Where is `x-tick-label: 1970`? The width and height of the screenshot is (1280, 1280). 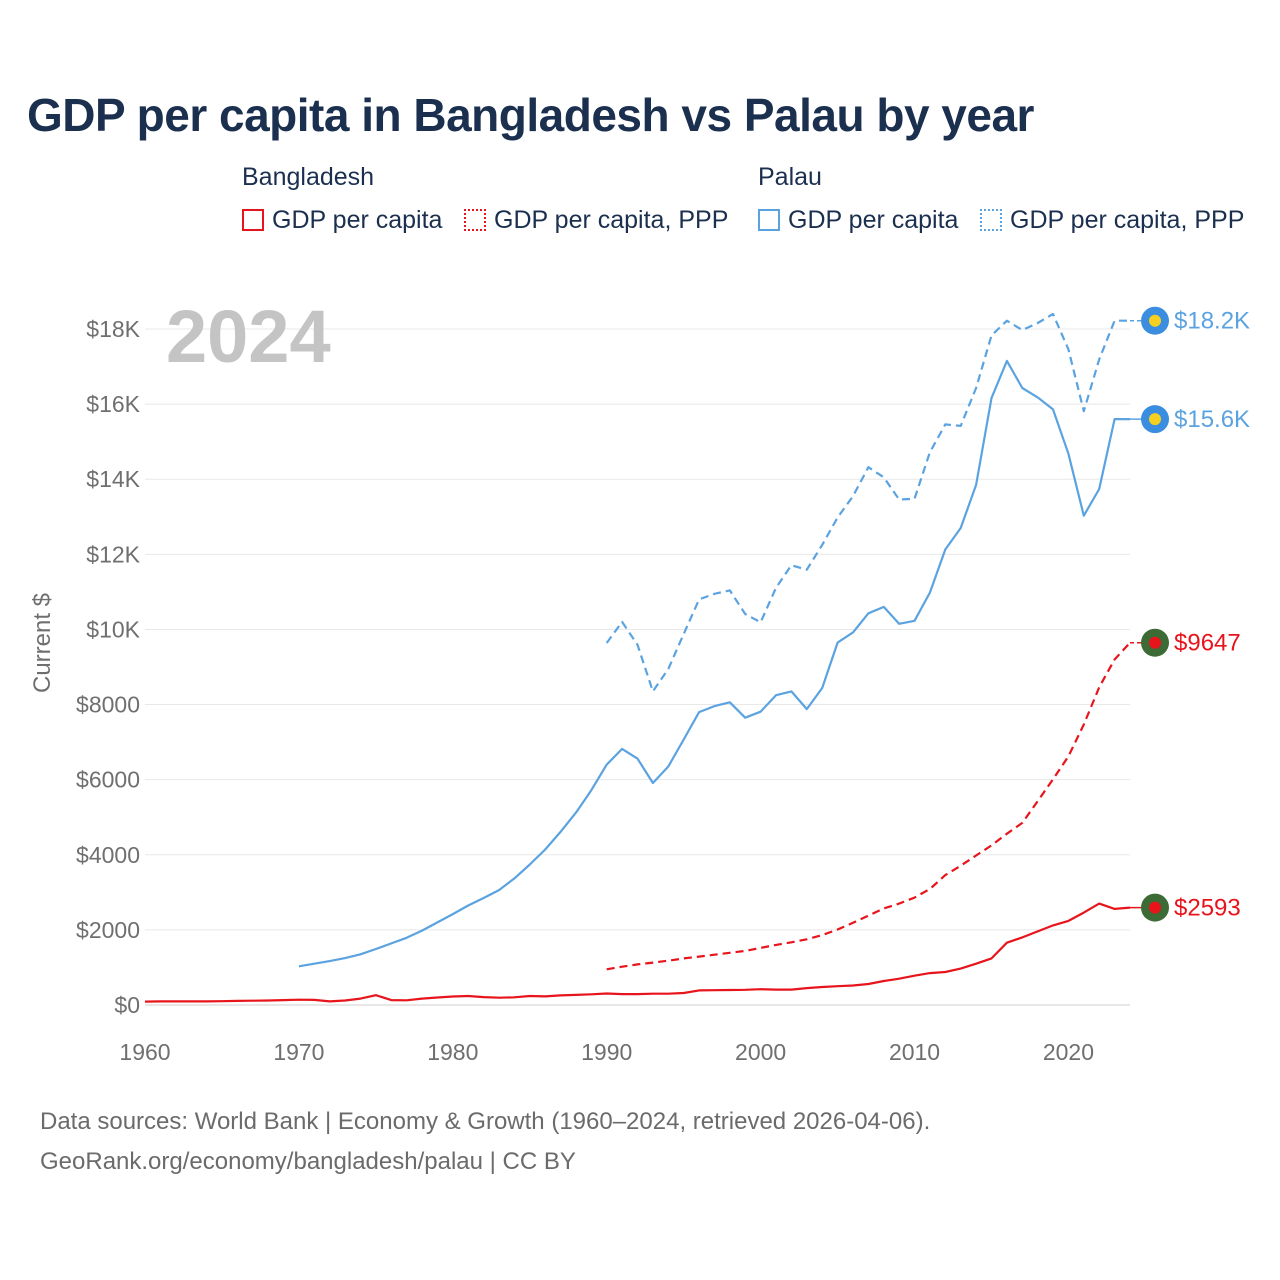
x-tick-label: 1970 is located at coordinates (298, 1052).